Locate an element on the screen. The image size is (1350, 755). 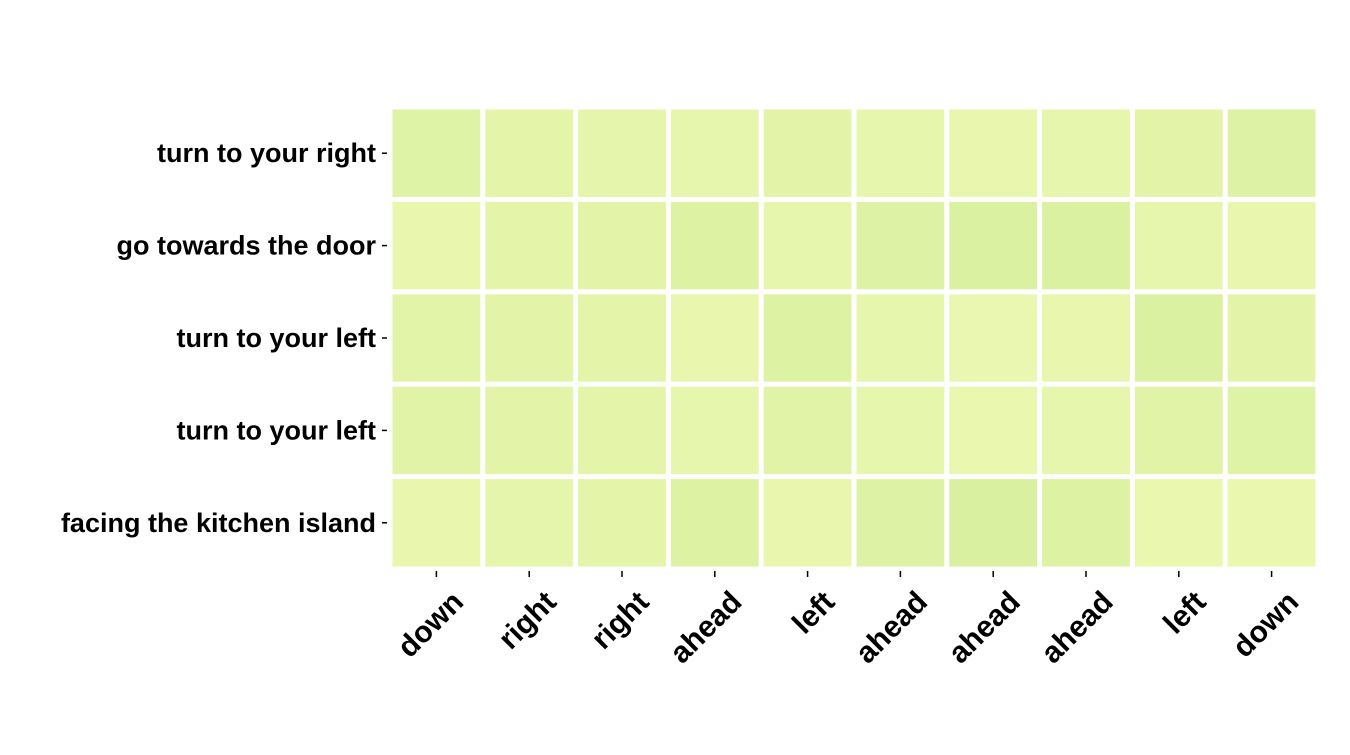
y-tick-label: go towards the door is located at coordinates (247, 246).